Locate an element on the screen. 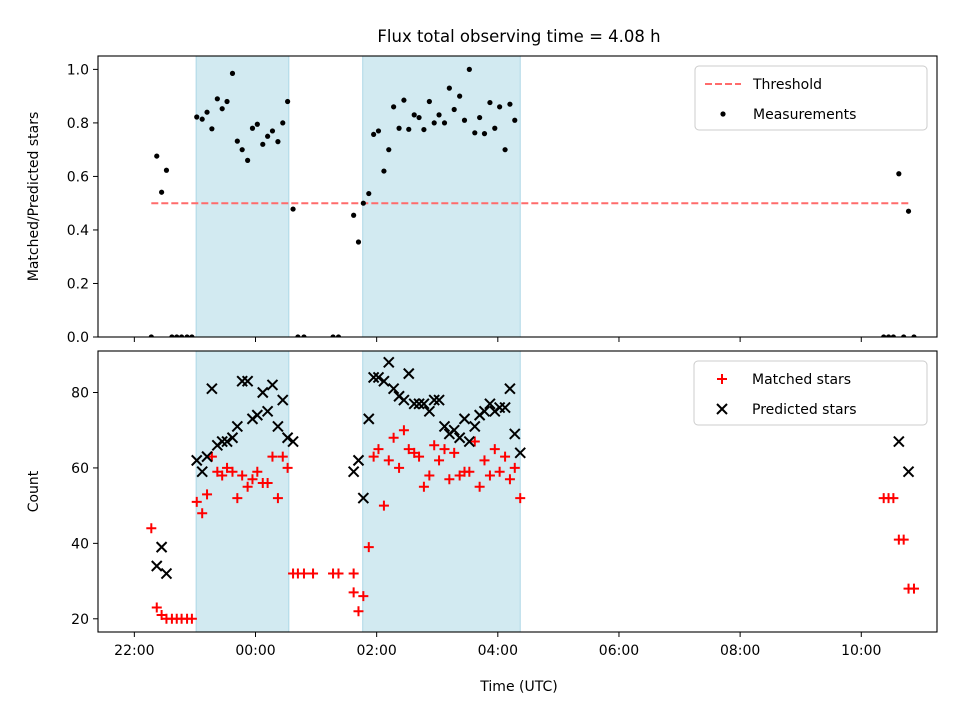 The height and width of the screenshot is (720, 960). ratio-legend: Threshold Measurements is located at coordinates (811, 98).